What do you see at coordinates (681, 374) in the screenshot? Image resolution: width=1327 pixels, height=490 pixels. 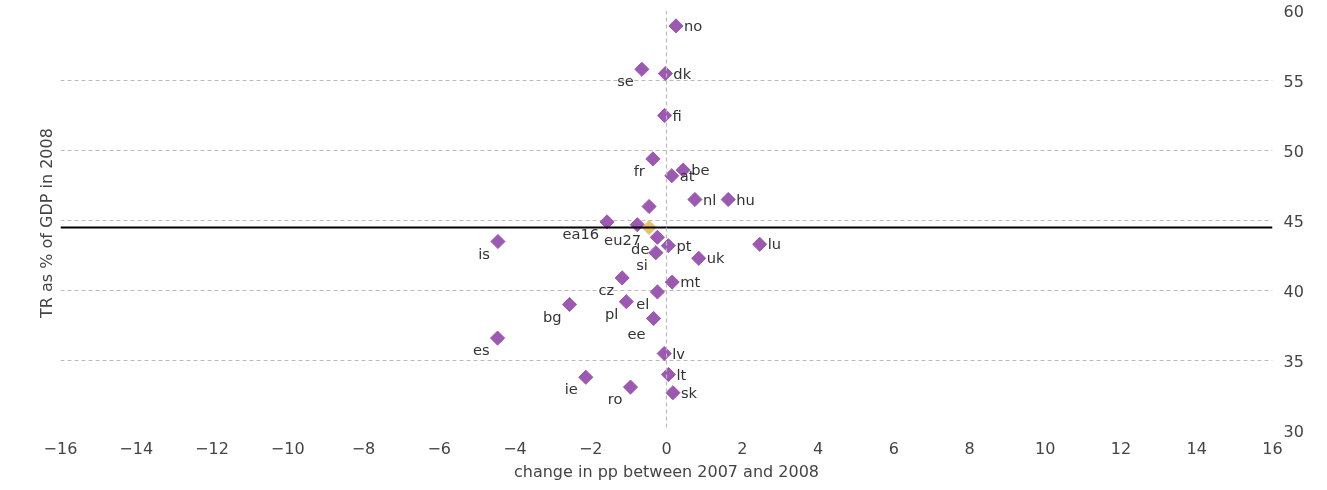 I see `annotation: lt` at bounding box center [681, 374].